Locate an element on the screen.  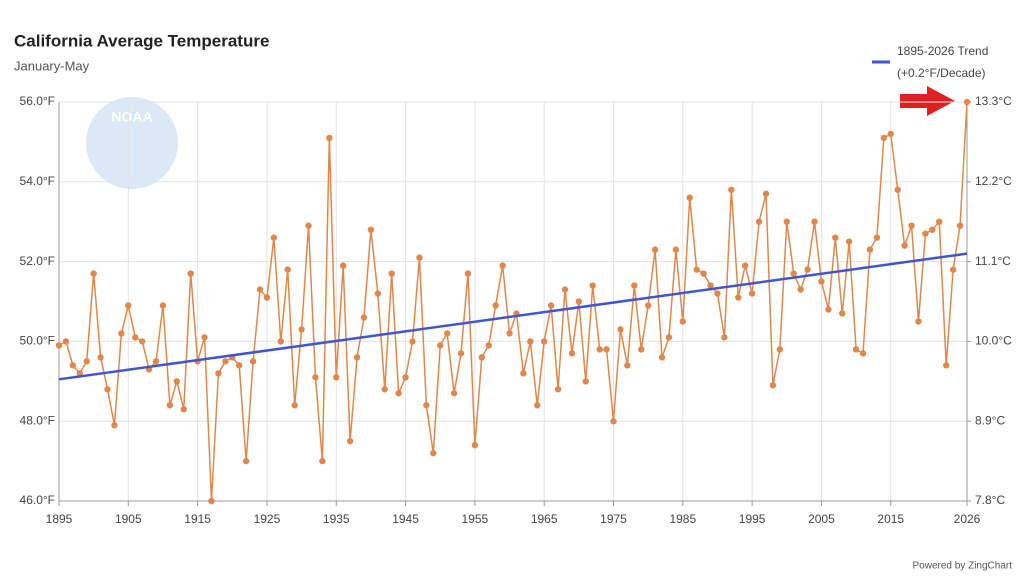
y2-tick-label: 12.2°C is located at coordinates (993, 181).